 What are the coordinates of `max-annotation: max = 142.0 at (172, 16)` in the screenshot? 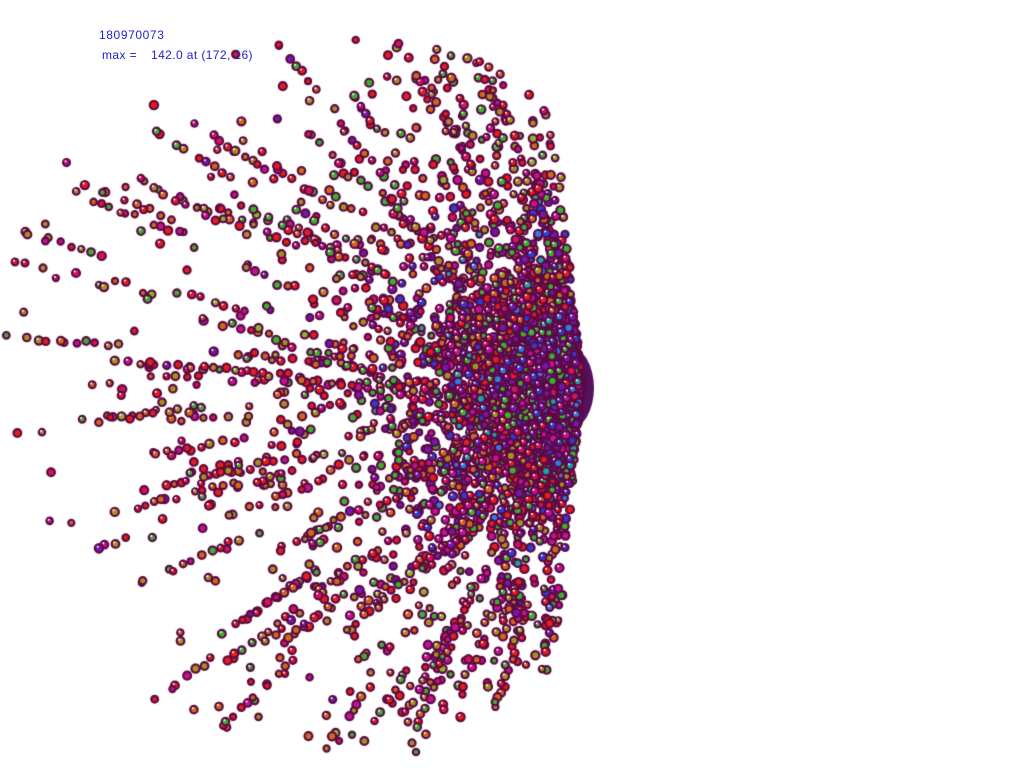 It's located at (177, 55).